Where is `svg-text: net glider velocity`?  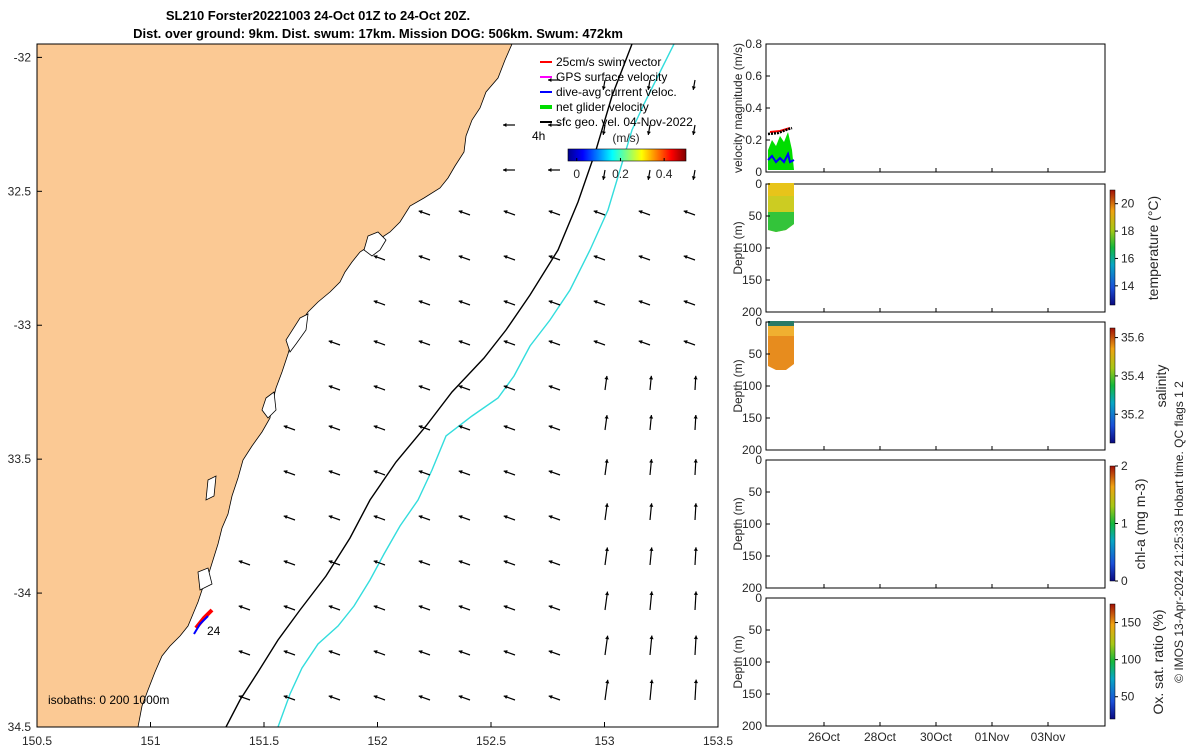 svg-text: net glider velocity is located at coordinates (602, 107).